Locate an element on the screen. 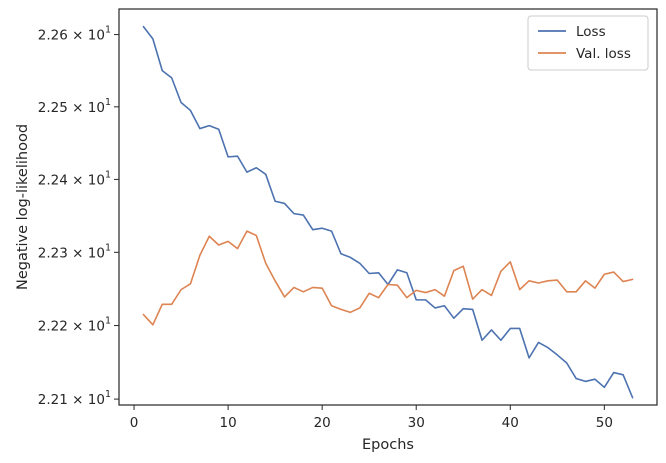 This screenshot has height=463, width=666. y-tick-label: 2.26 × 10¹ is located at coordinates (74, 34).